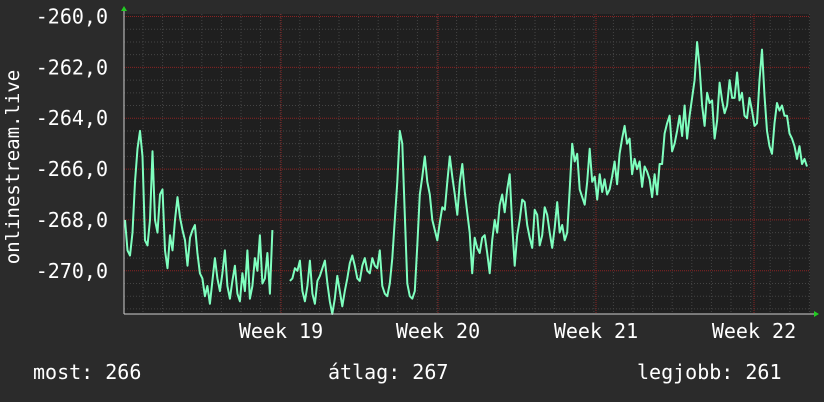 The width and height of the screenshot is (824, 402). I want to click on y-tick-label: -262,0, so click(72, 67).